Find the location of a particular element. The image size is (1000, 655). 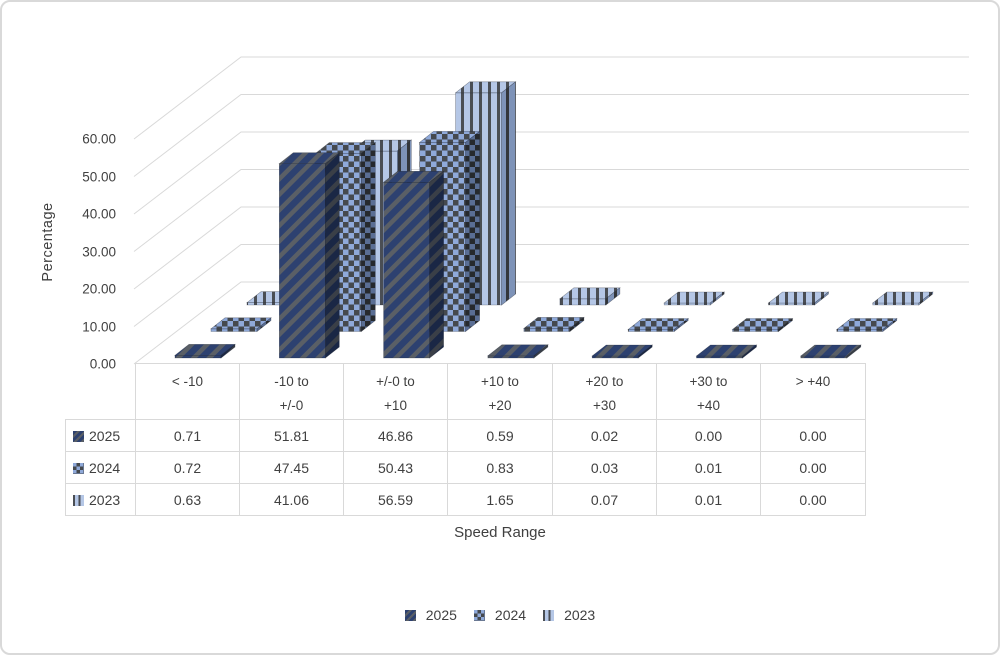

category-header-cell: > +40 is located at coordinates (813, 391).